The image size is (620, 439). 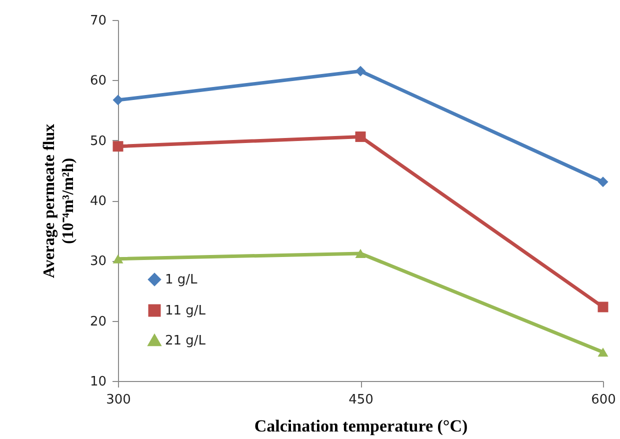 I want to click on y-tick-label: 50, so click(x=98, y=141).